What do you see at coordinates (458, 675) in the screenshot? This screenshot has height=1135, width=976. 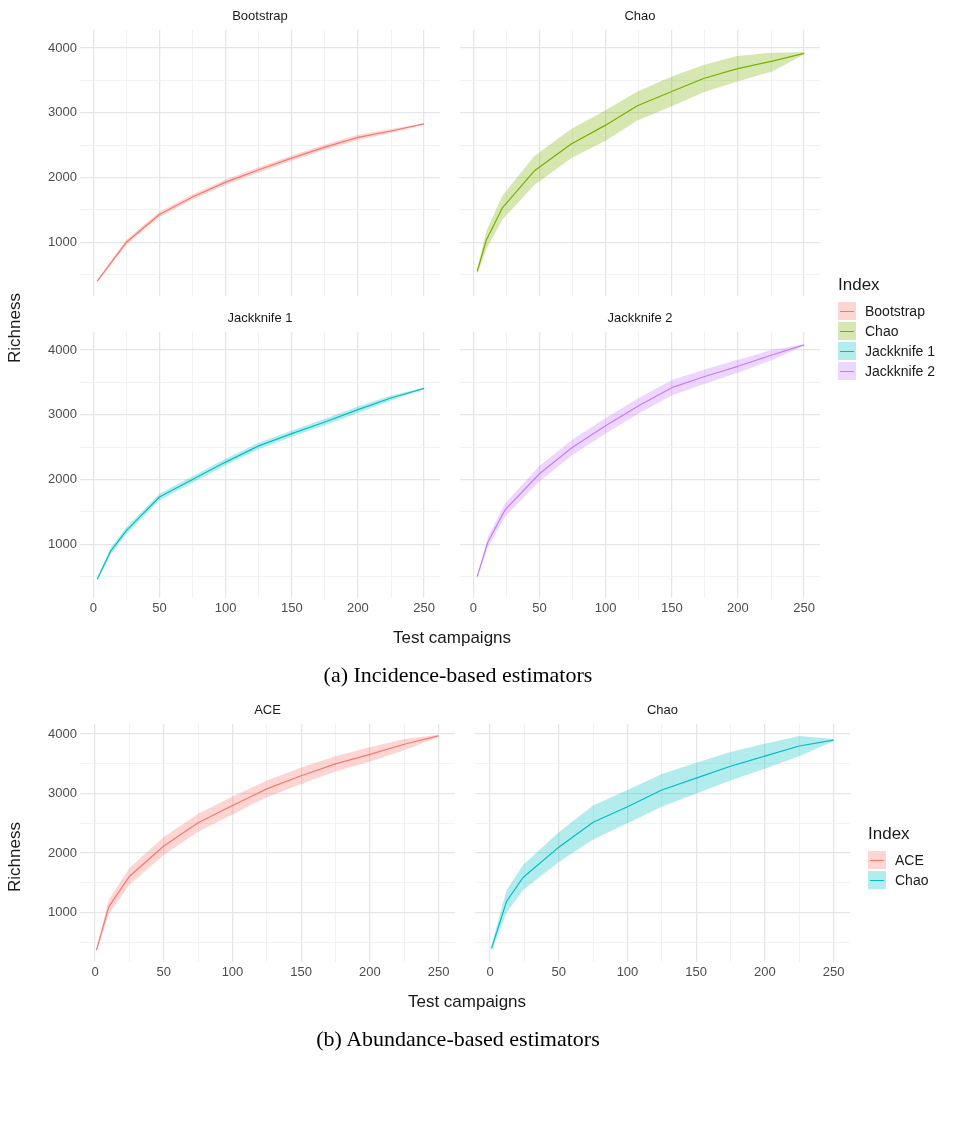 I see `text: (a) Incidence-based estimators` at bounding box center [458, 675].